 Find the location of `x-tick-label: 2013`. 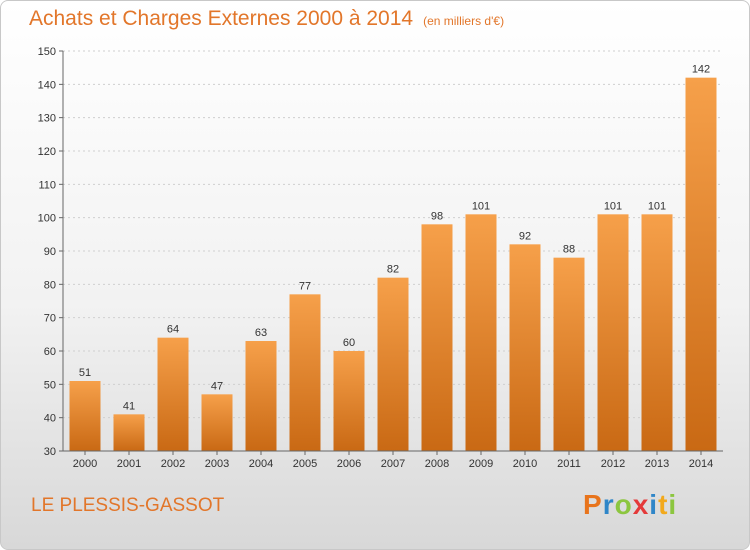

x-tick-label: 2013 is located at coordinates (657, 464).